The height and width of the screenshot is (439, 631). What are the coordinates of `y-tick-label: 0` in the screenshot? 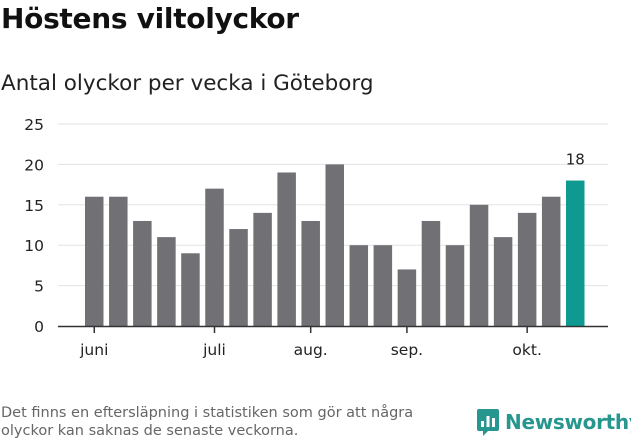 It's located at (39, 327).